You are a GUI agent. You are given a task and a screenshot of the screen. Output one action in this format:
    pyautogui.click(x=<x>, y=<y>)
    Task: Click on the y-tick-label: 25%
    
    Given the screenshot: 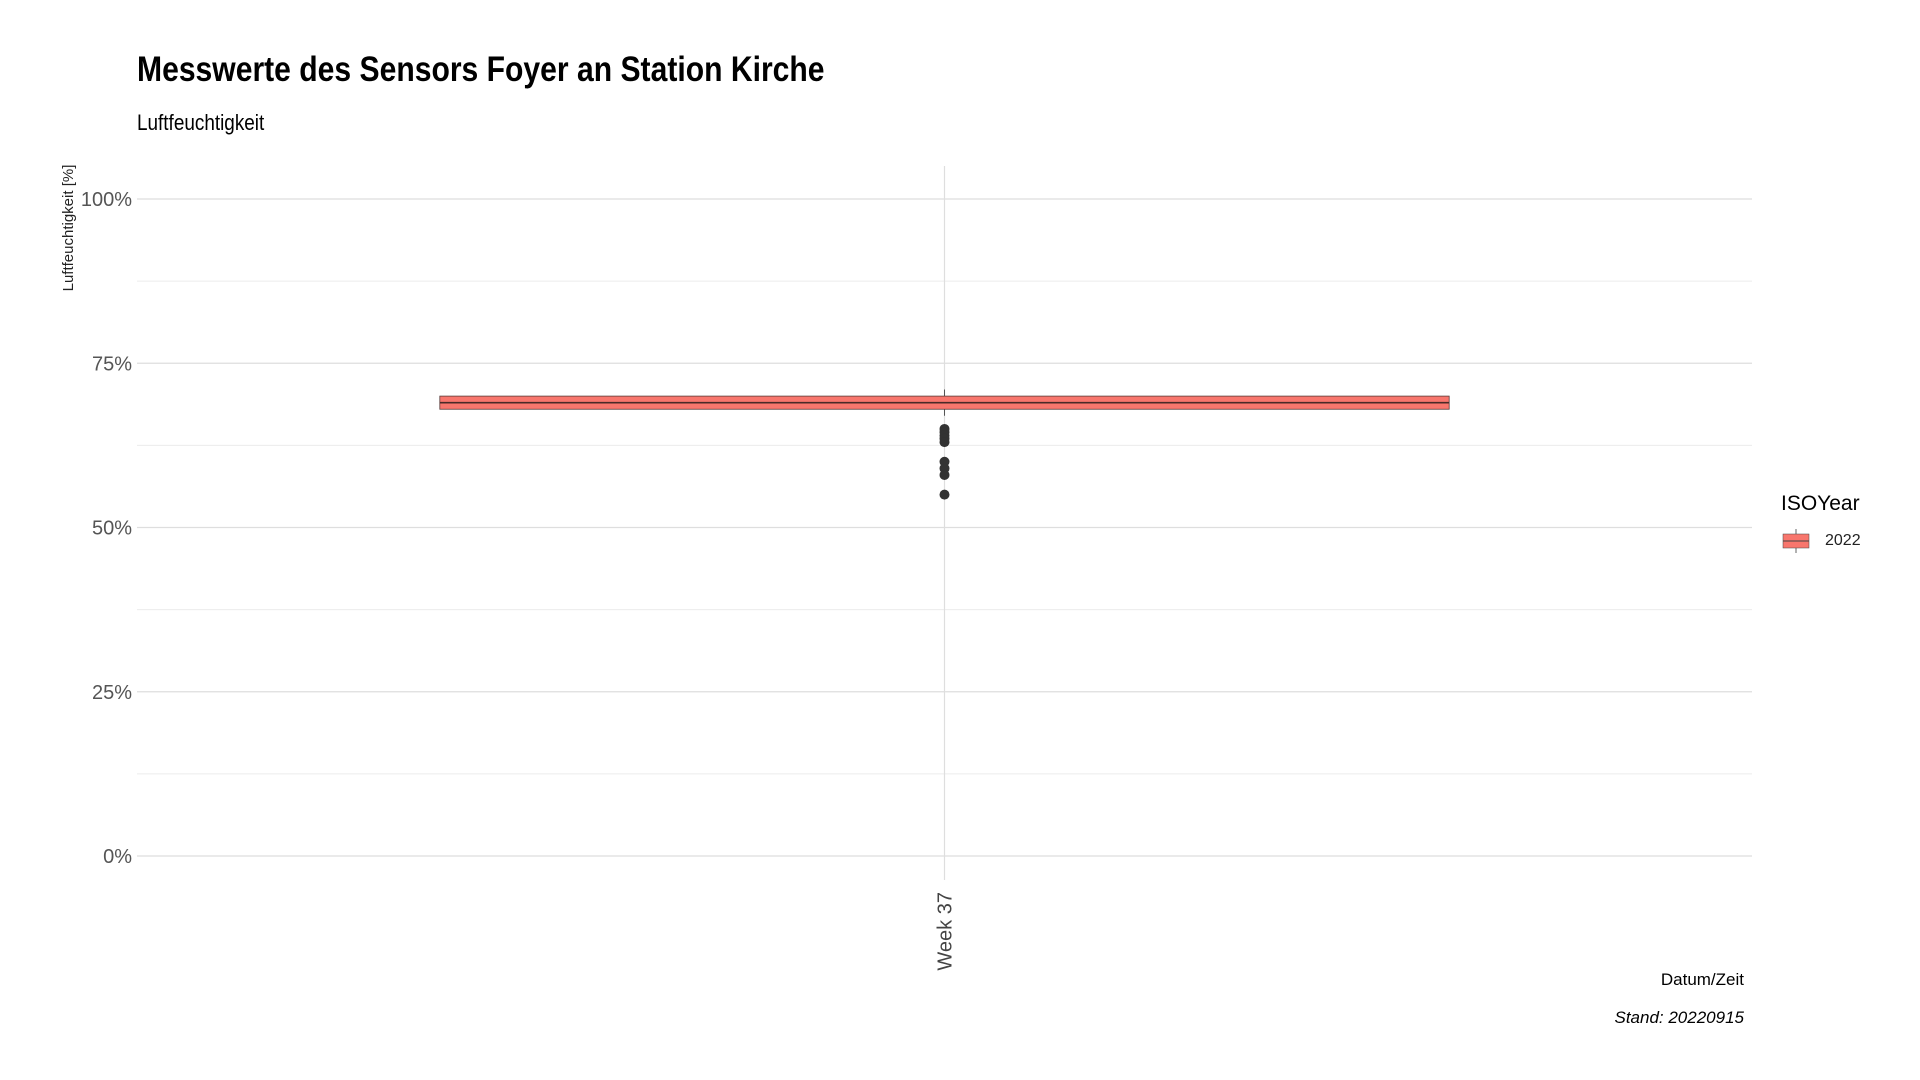 What is the action you would take?
    pyautogui.click(x=112, y=693)
    